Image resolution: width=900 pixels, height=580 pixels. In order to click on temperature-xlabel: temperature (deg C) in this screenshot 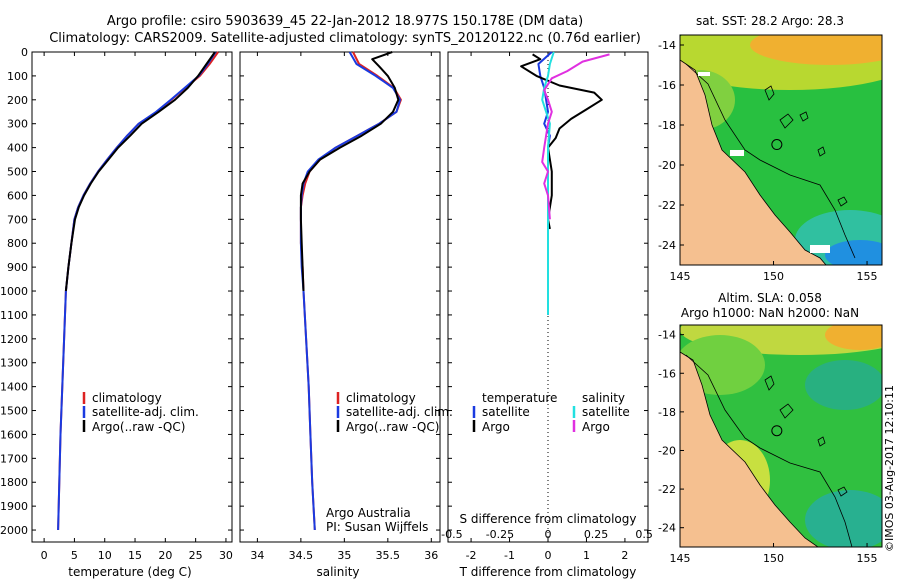, I will do `click(129, 572)`.